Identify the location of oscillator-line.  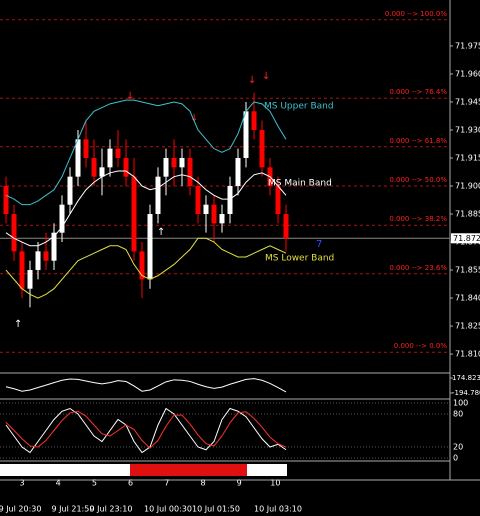
(146, 385).